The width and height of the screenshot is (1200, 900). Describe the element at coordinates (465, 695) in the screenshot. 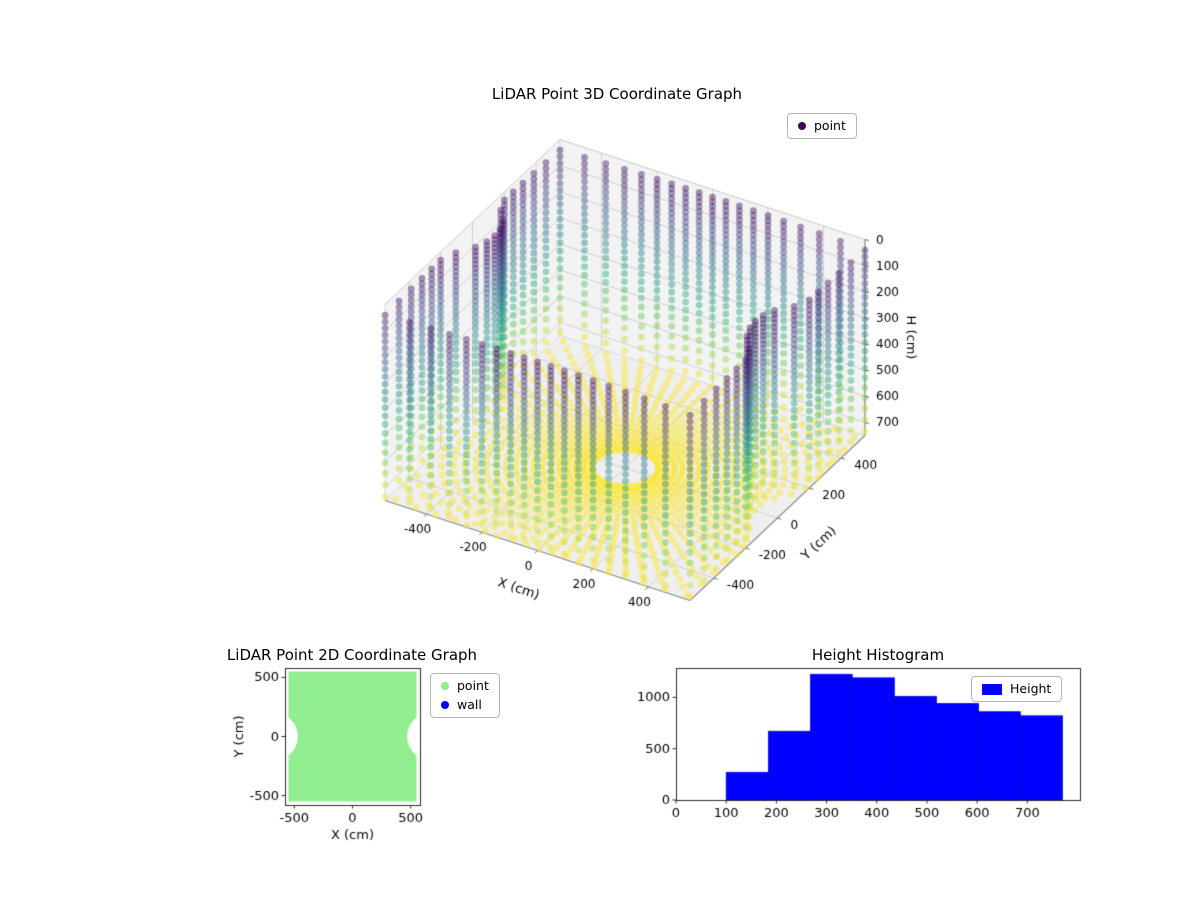

I see `plot2d-legend: point wall` at that location.